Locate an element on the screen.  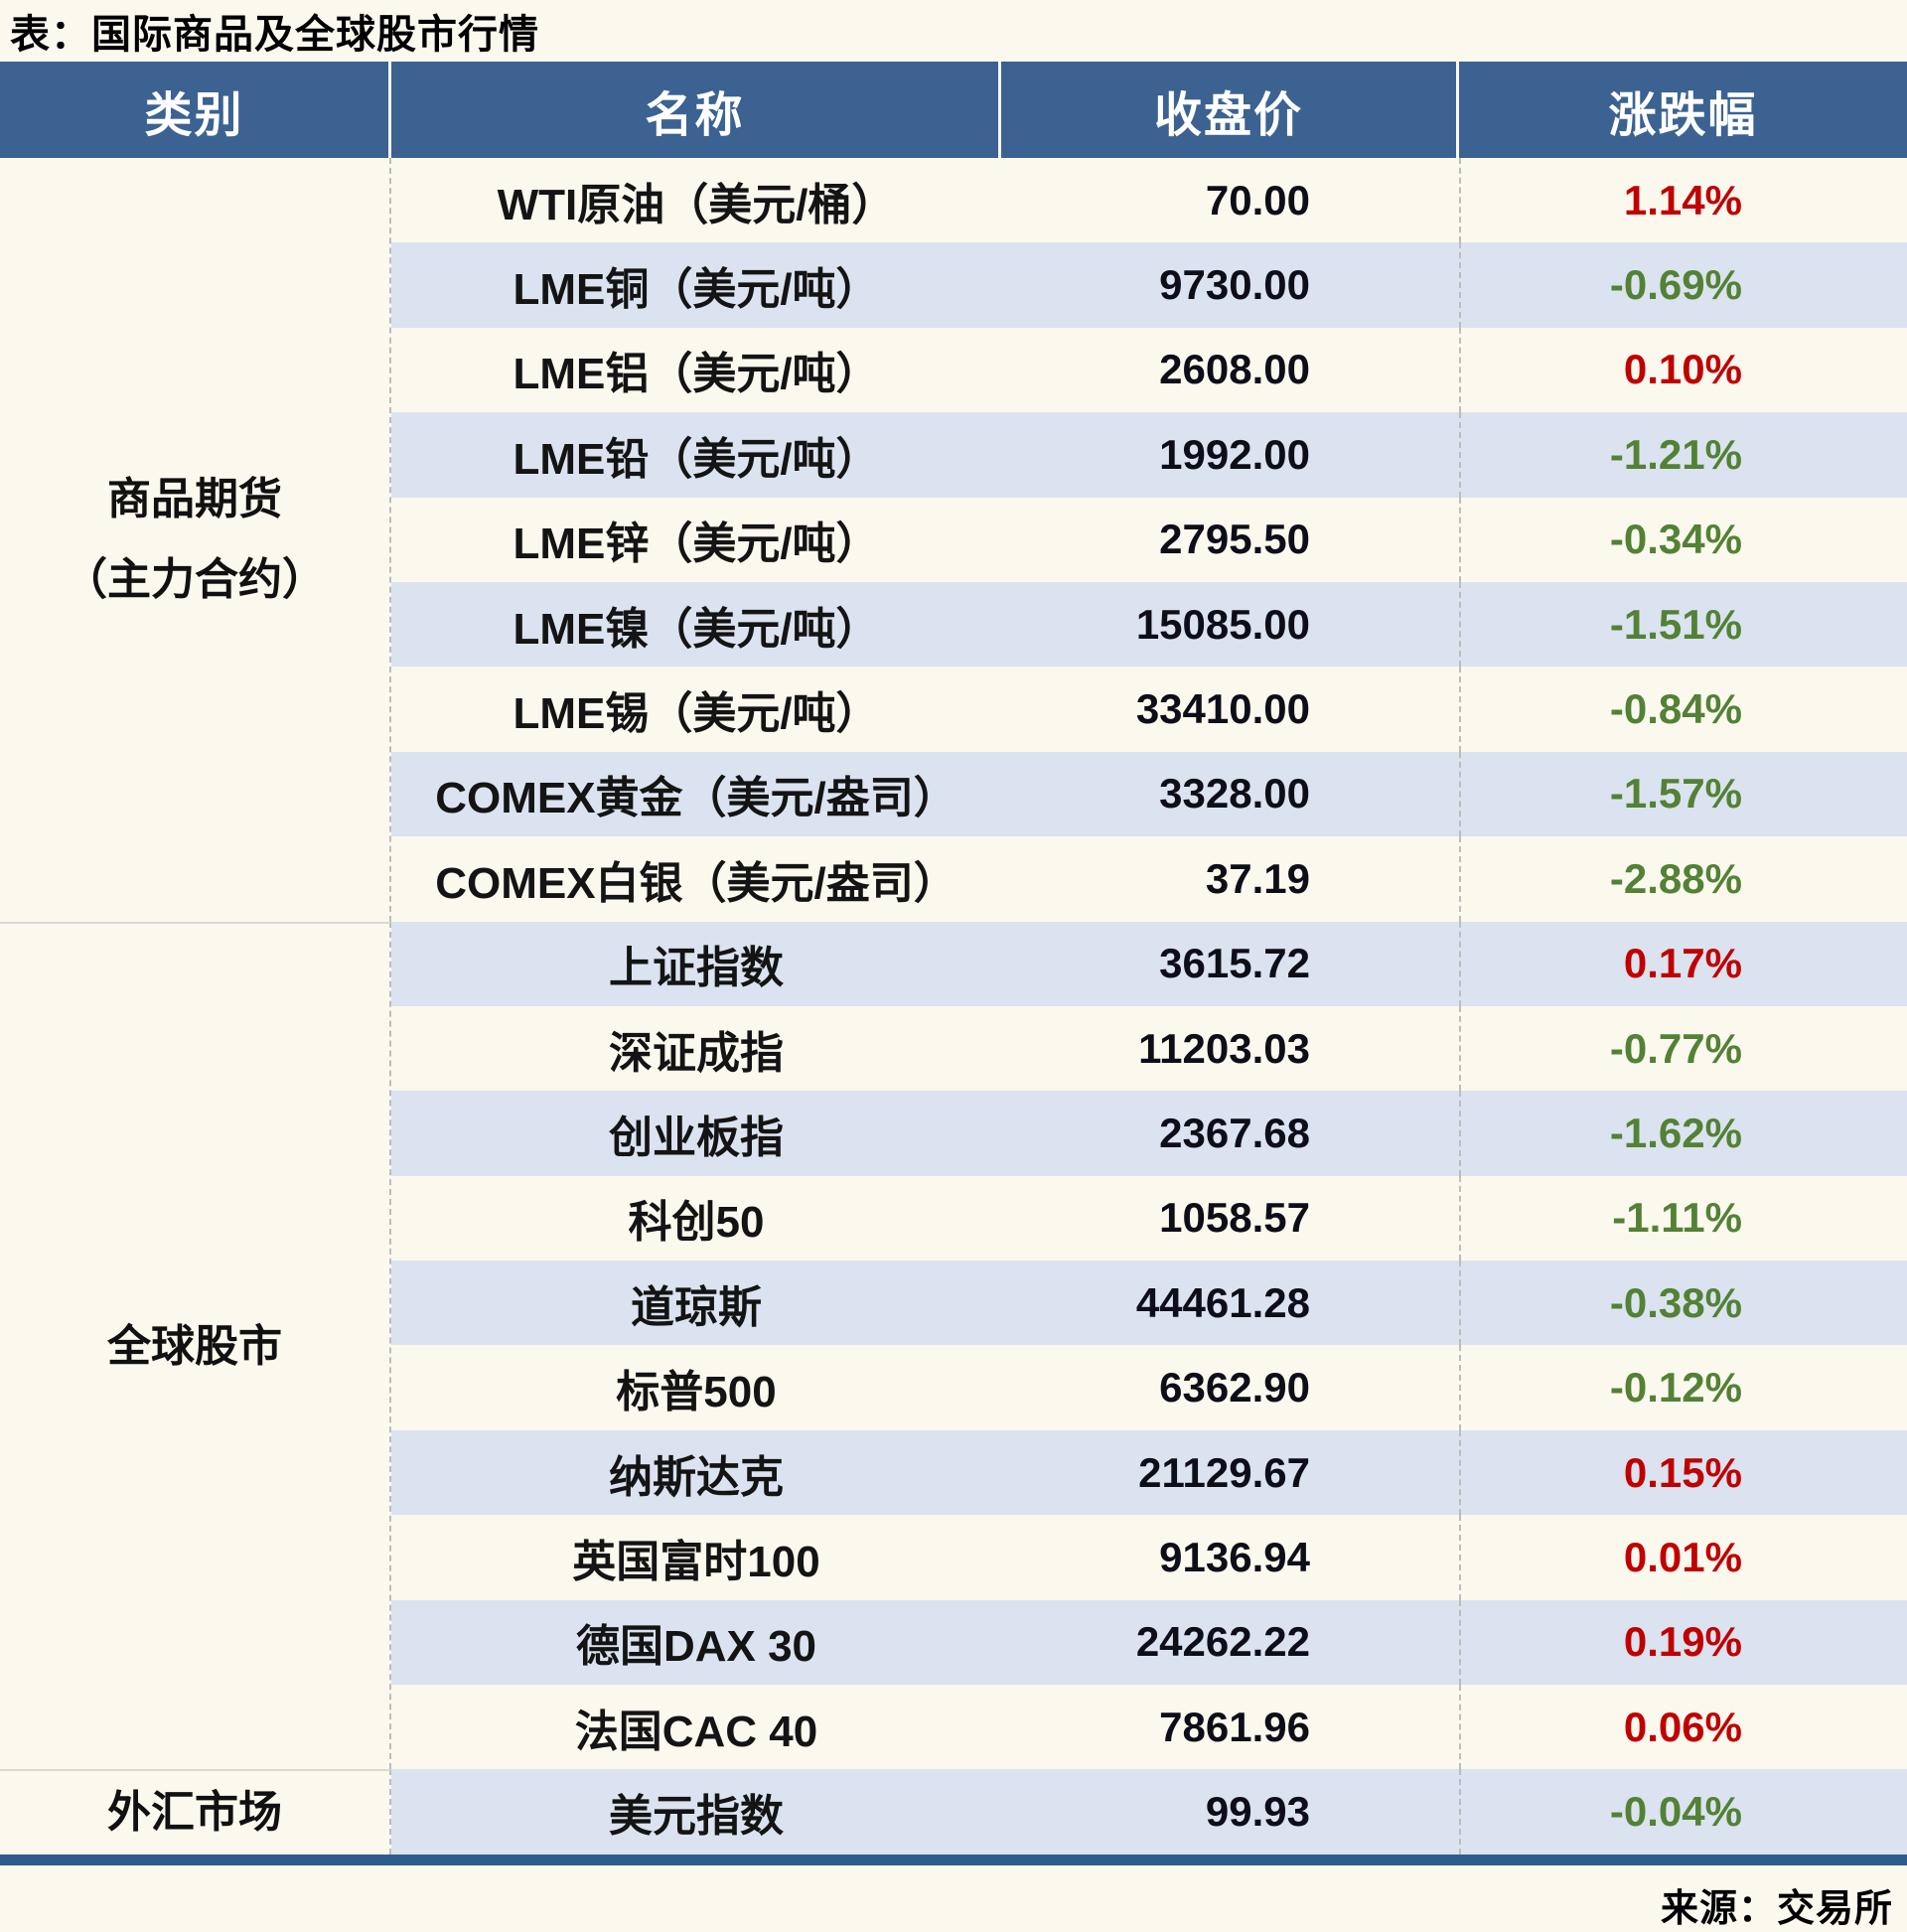
name-cell: LME镍（美元/吨） is located at coordinates (696, 624).